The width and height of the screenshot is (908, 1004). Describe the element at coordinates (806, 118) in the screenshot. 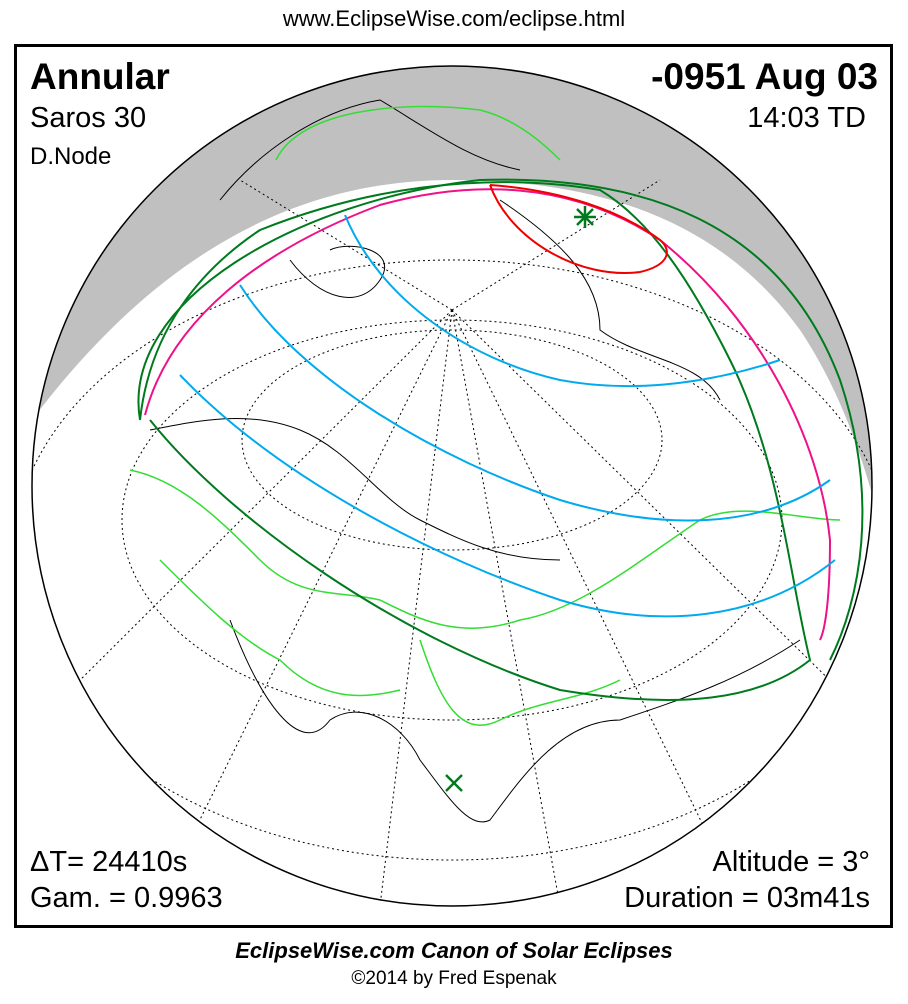

I see `eclipse-time: 14:03 TD` at that location.